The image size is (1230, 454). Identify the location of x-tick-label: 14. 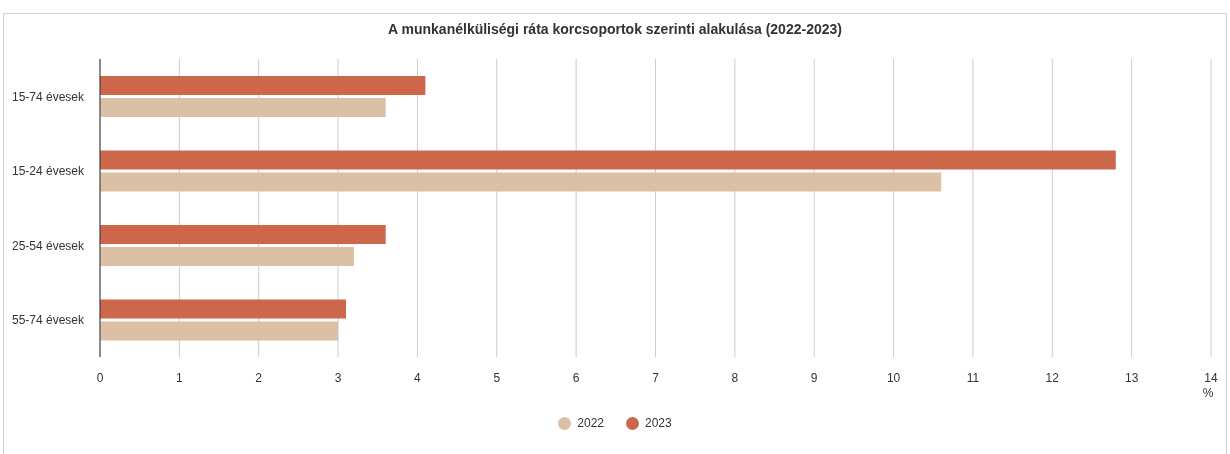
(1211, 377).